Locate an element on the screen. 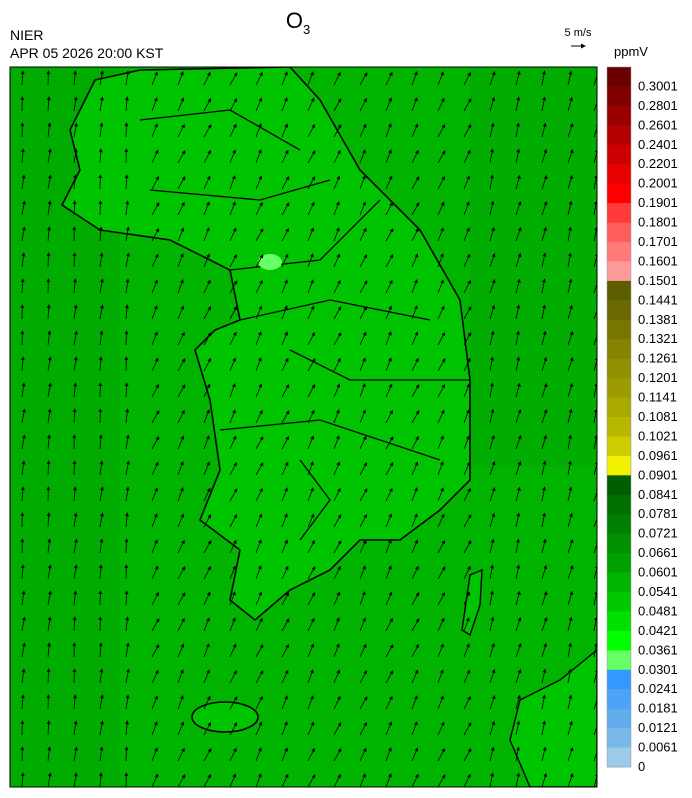 This screenshot has height=798, width=692. colorbar-frame is located at coordinates (619, 417).